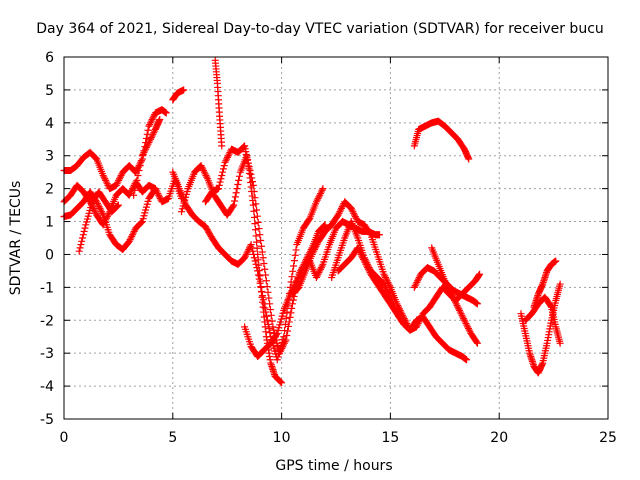 The height and width of the screenshot is (480, 640). What do you see at coordinates (608, 438) in the screenshot?
I see `x-tick-label: 25` at bounding box center [608, 438].